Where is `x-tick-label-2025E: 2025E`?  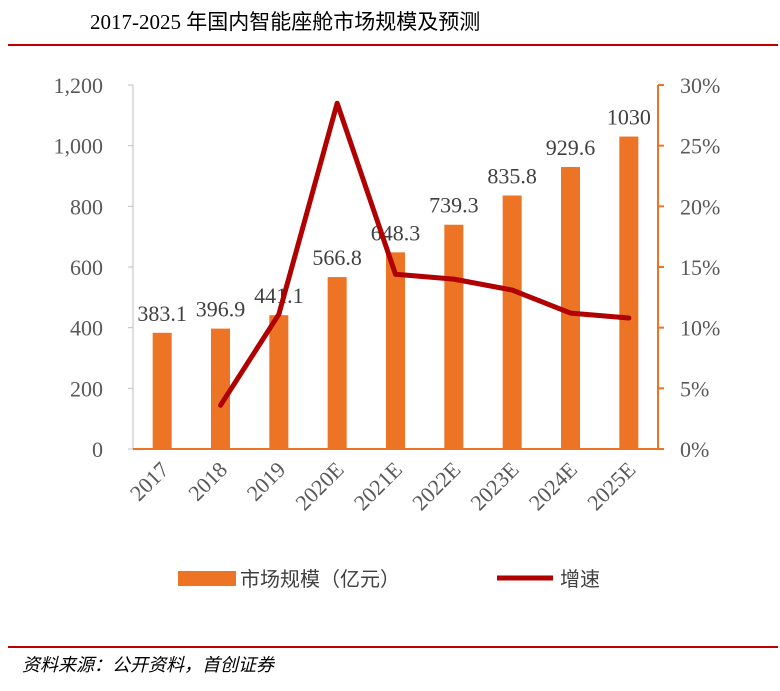 x-tick-label-2025E: 2025E is located at coordinates (611, 486).